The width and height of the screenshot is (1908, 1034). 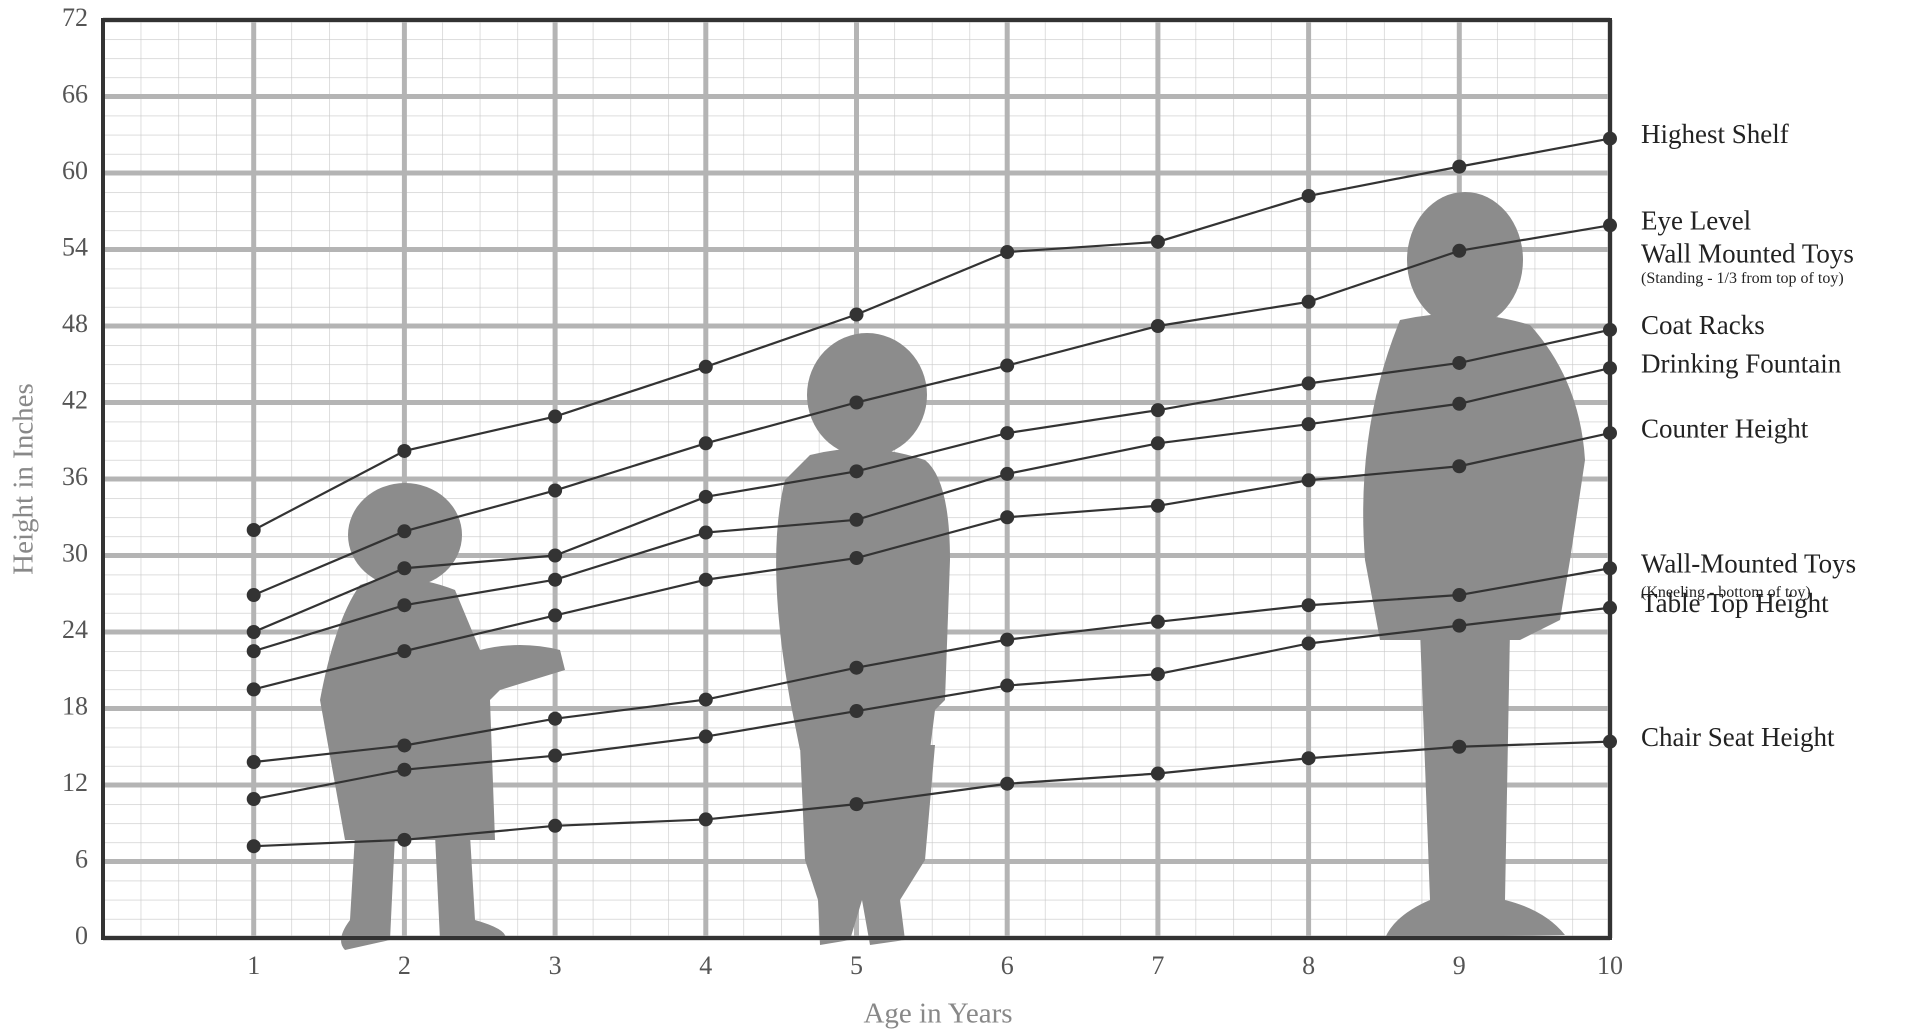 I want to click on series-note: (Kneeling - bottom of toy), so click(x=1726, y=592).